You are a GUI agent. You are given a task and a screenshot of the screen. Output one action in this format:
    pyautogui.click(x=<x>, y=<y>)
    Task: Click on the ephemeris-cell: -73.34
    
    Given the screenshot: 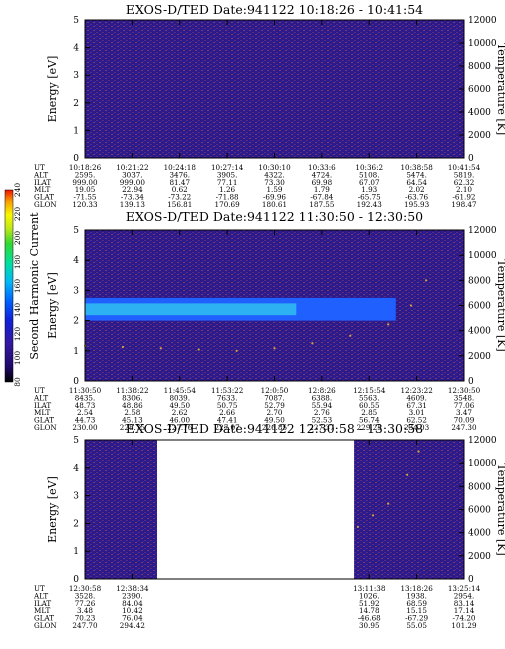 What is the action you would take?
    pyautogui.click(x=132, y=197)
    